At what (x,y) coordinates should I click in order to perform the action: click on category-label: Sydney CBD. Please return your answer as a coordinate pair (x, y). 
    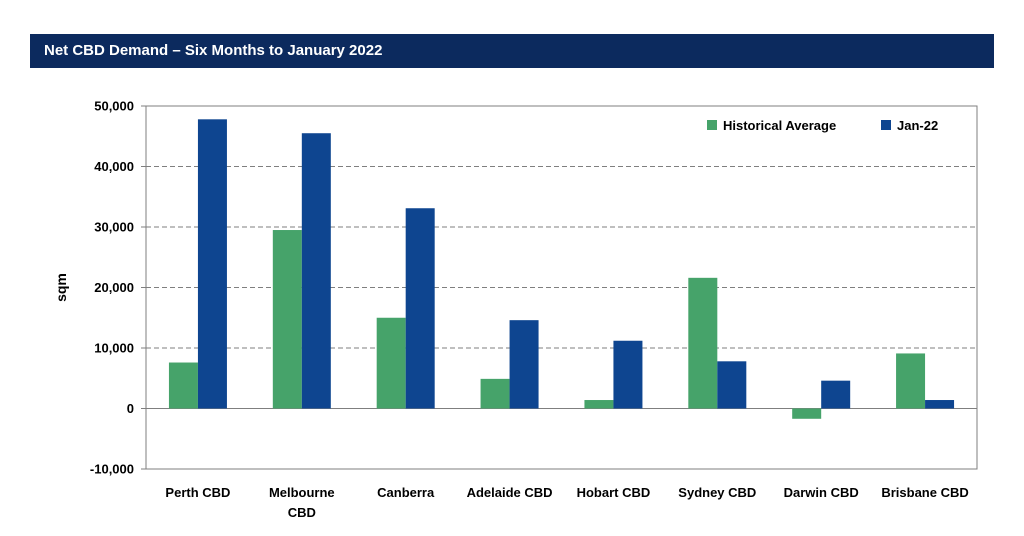
    Looking at the image, I should click on (717, 492).